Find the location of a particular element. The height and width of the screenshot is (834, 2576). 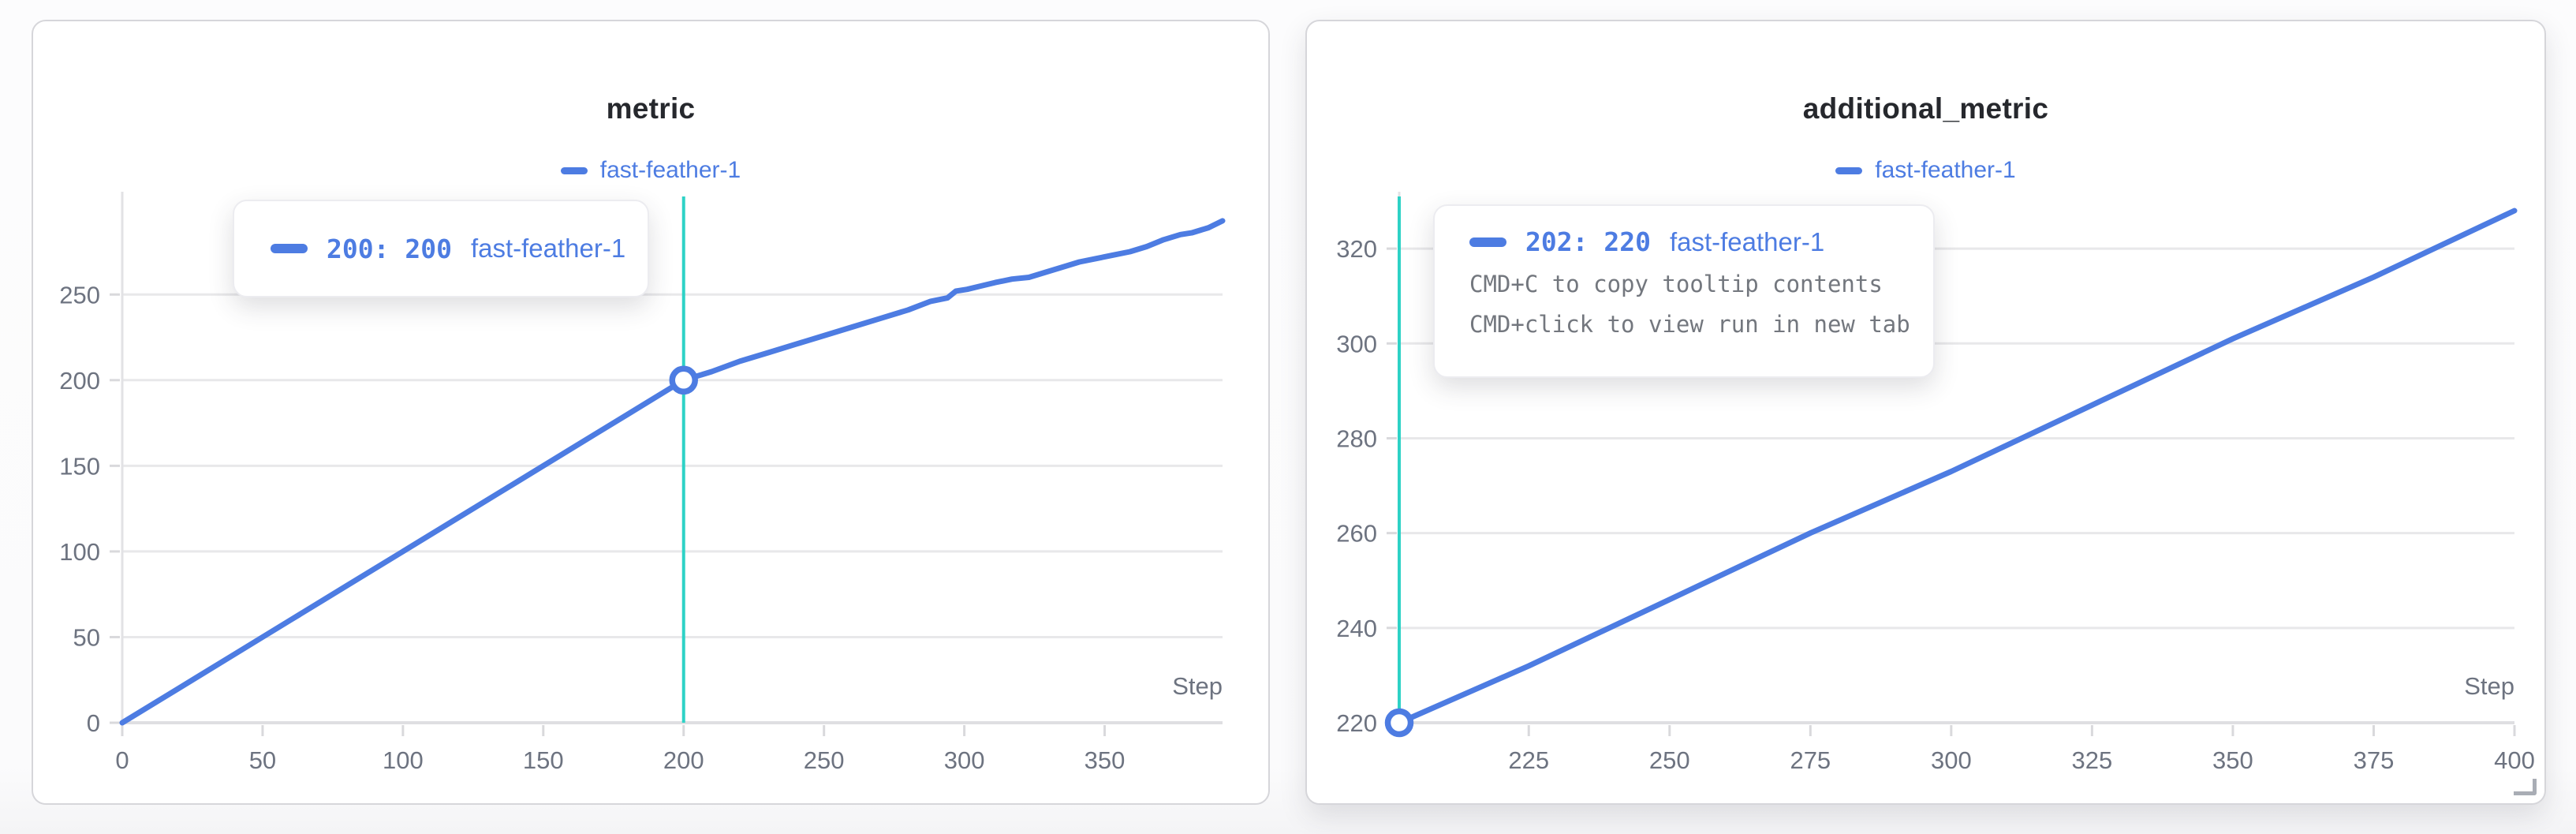

y-tick-label: 150 is located at coordinates (79, 466).